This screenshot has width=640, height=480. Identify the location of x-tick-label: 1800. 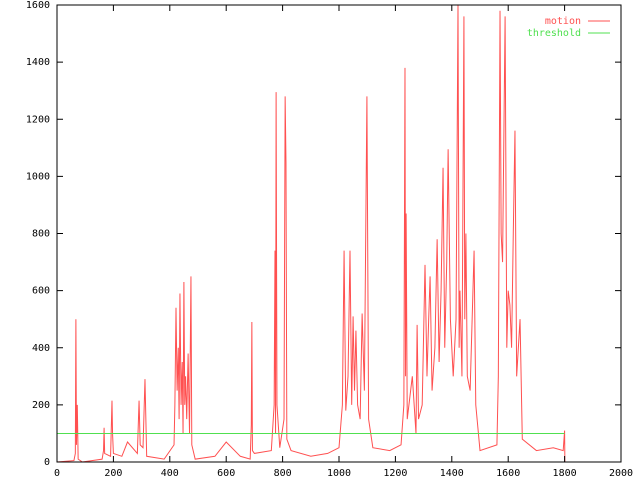
(565, 473).